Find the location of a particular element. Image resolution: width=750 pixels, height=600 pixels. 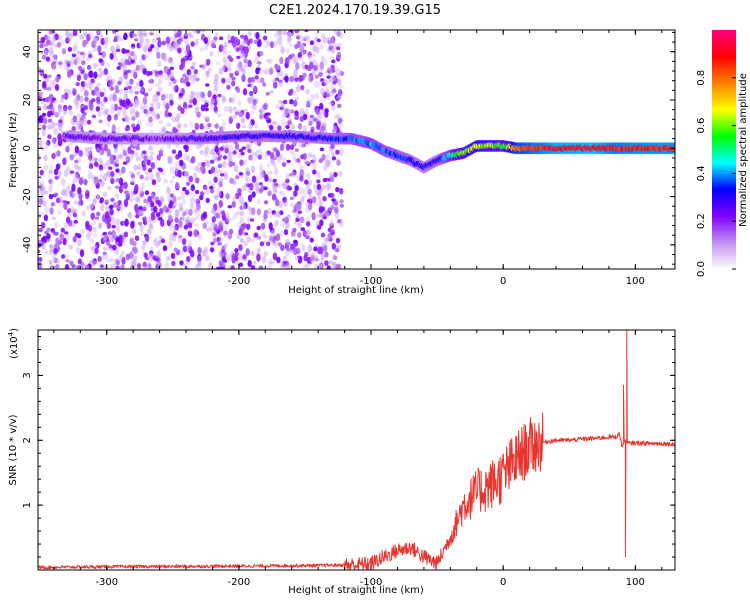

colorbar-ticks: 0.00.20.40.60.8 is located at coordinates (716, 173).